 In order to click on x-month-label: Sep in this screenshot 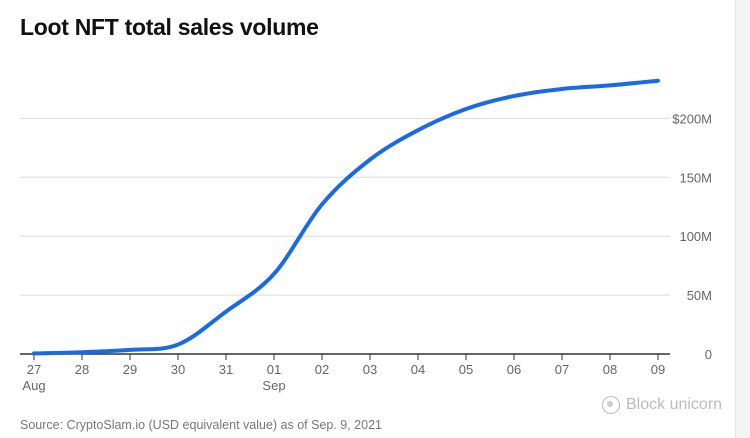, I will do `click(273, 385)`.